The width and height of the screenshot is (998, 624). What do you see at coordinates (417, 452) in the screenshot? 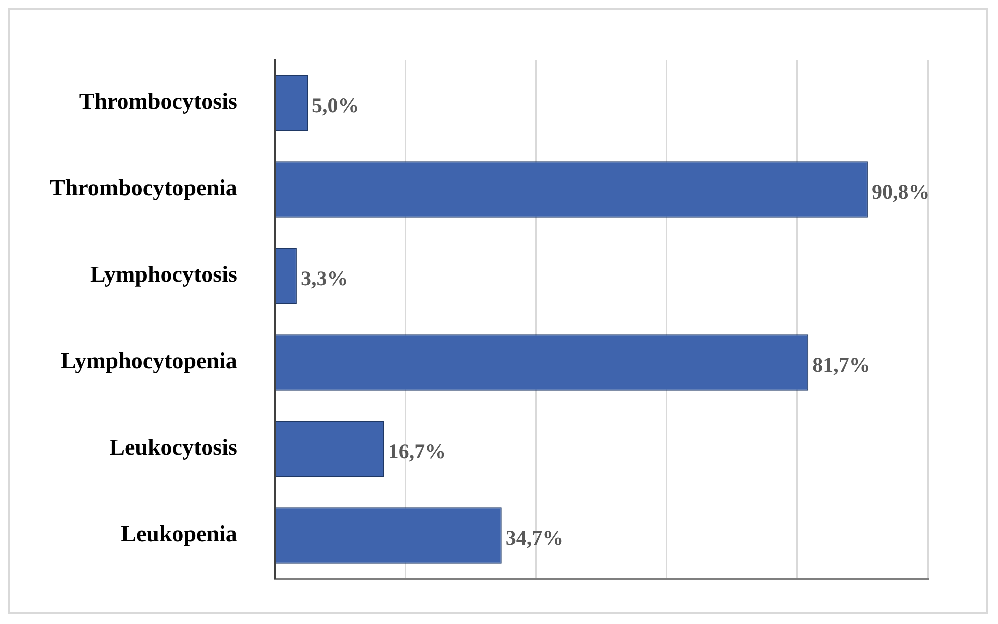
I see `data-label: 16,7%` at bounding box center [417, 452].